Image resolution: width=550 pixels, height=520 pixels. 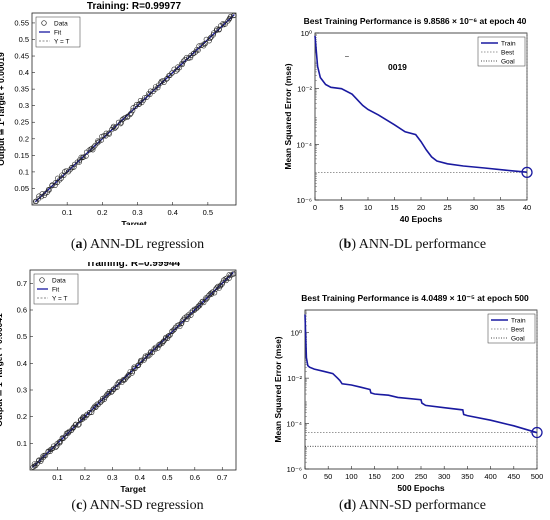 What do you see at coordinates (146, 505) in the screenshot?
I see `caption-c-text: ANN-SD regression` at bounding box center [146, 505].